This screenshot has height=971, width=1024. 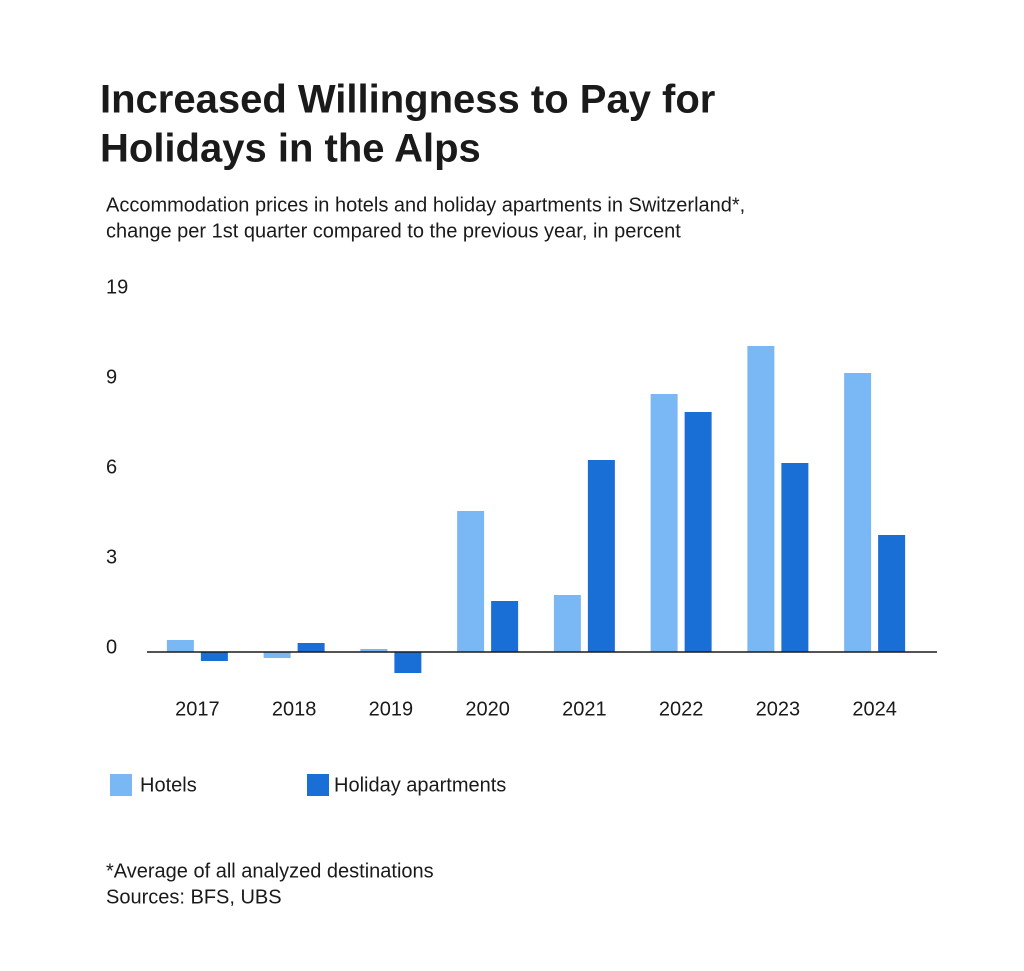 I want to click on x-tick-label: 2017, so click(x=197, y=709).